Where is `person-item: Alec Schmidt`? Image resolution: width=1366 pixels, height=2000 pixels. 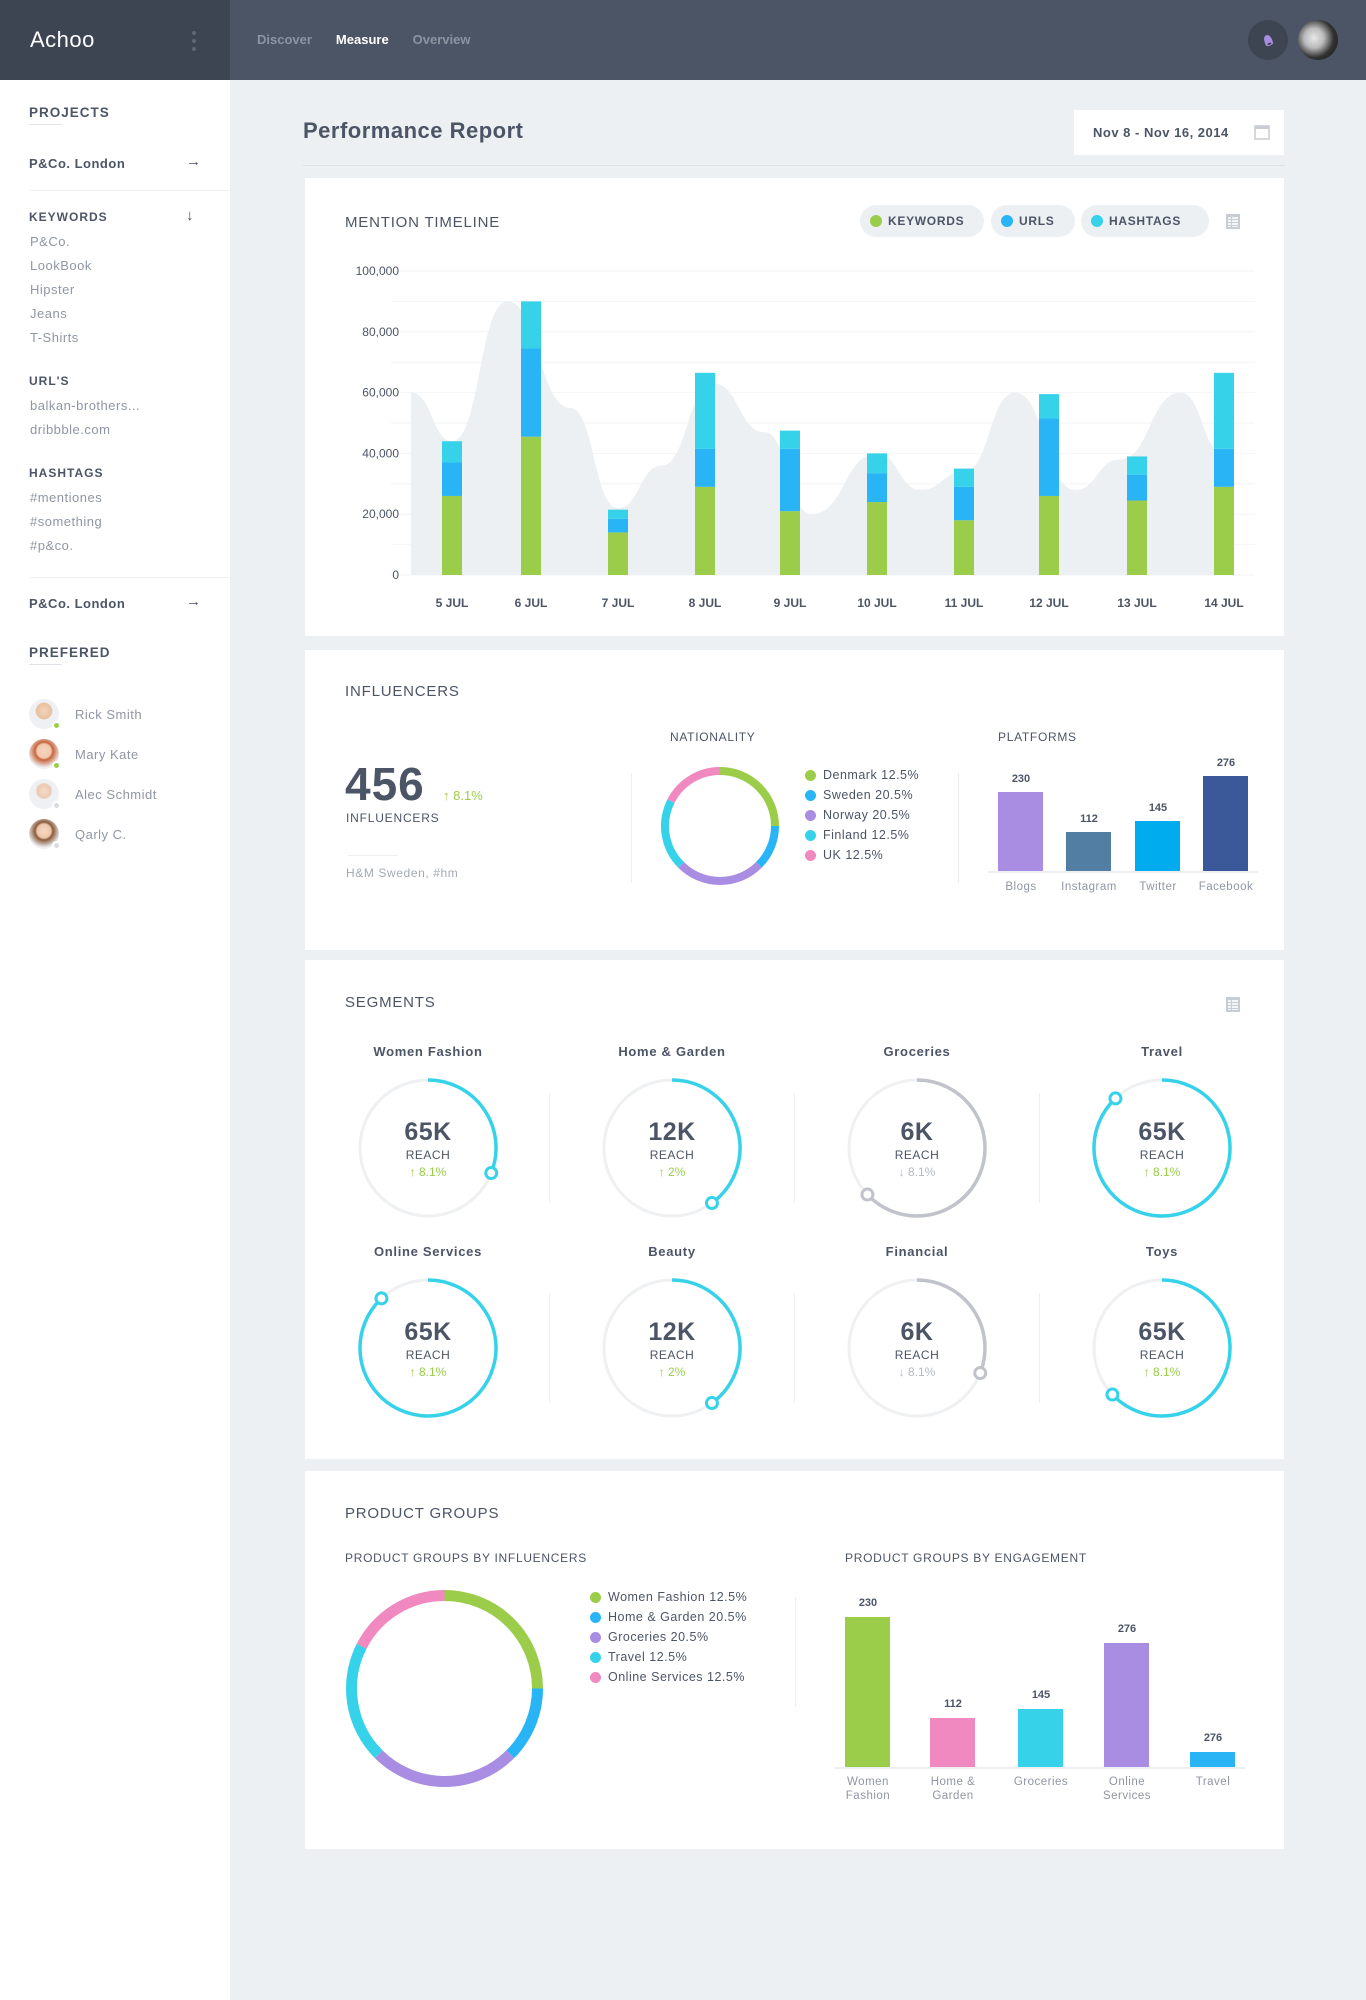
person-item: Alec Schmidt is located at coordinates (93, 794).